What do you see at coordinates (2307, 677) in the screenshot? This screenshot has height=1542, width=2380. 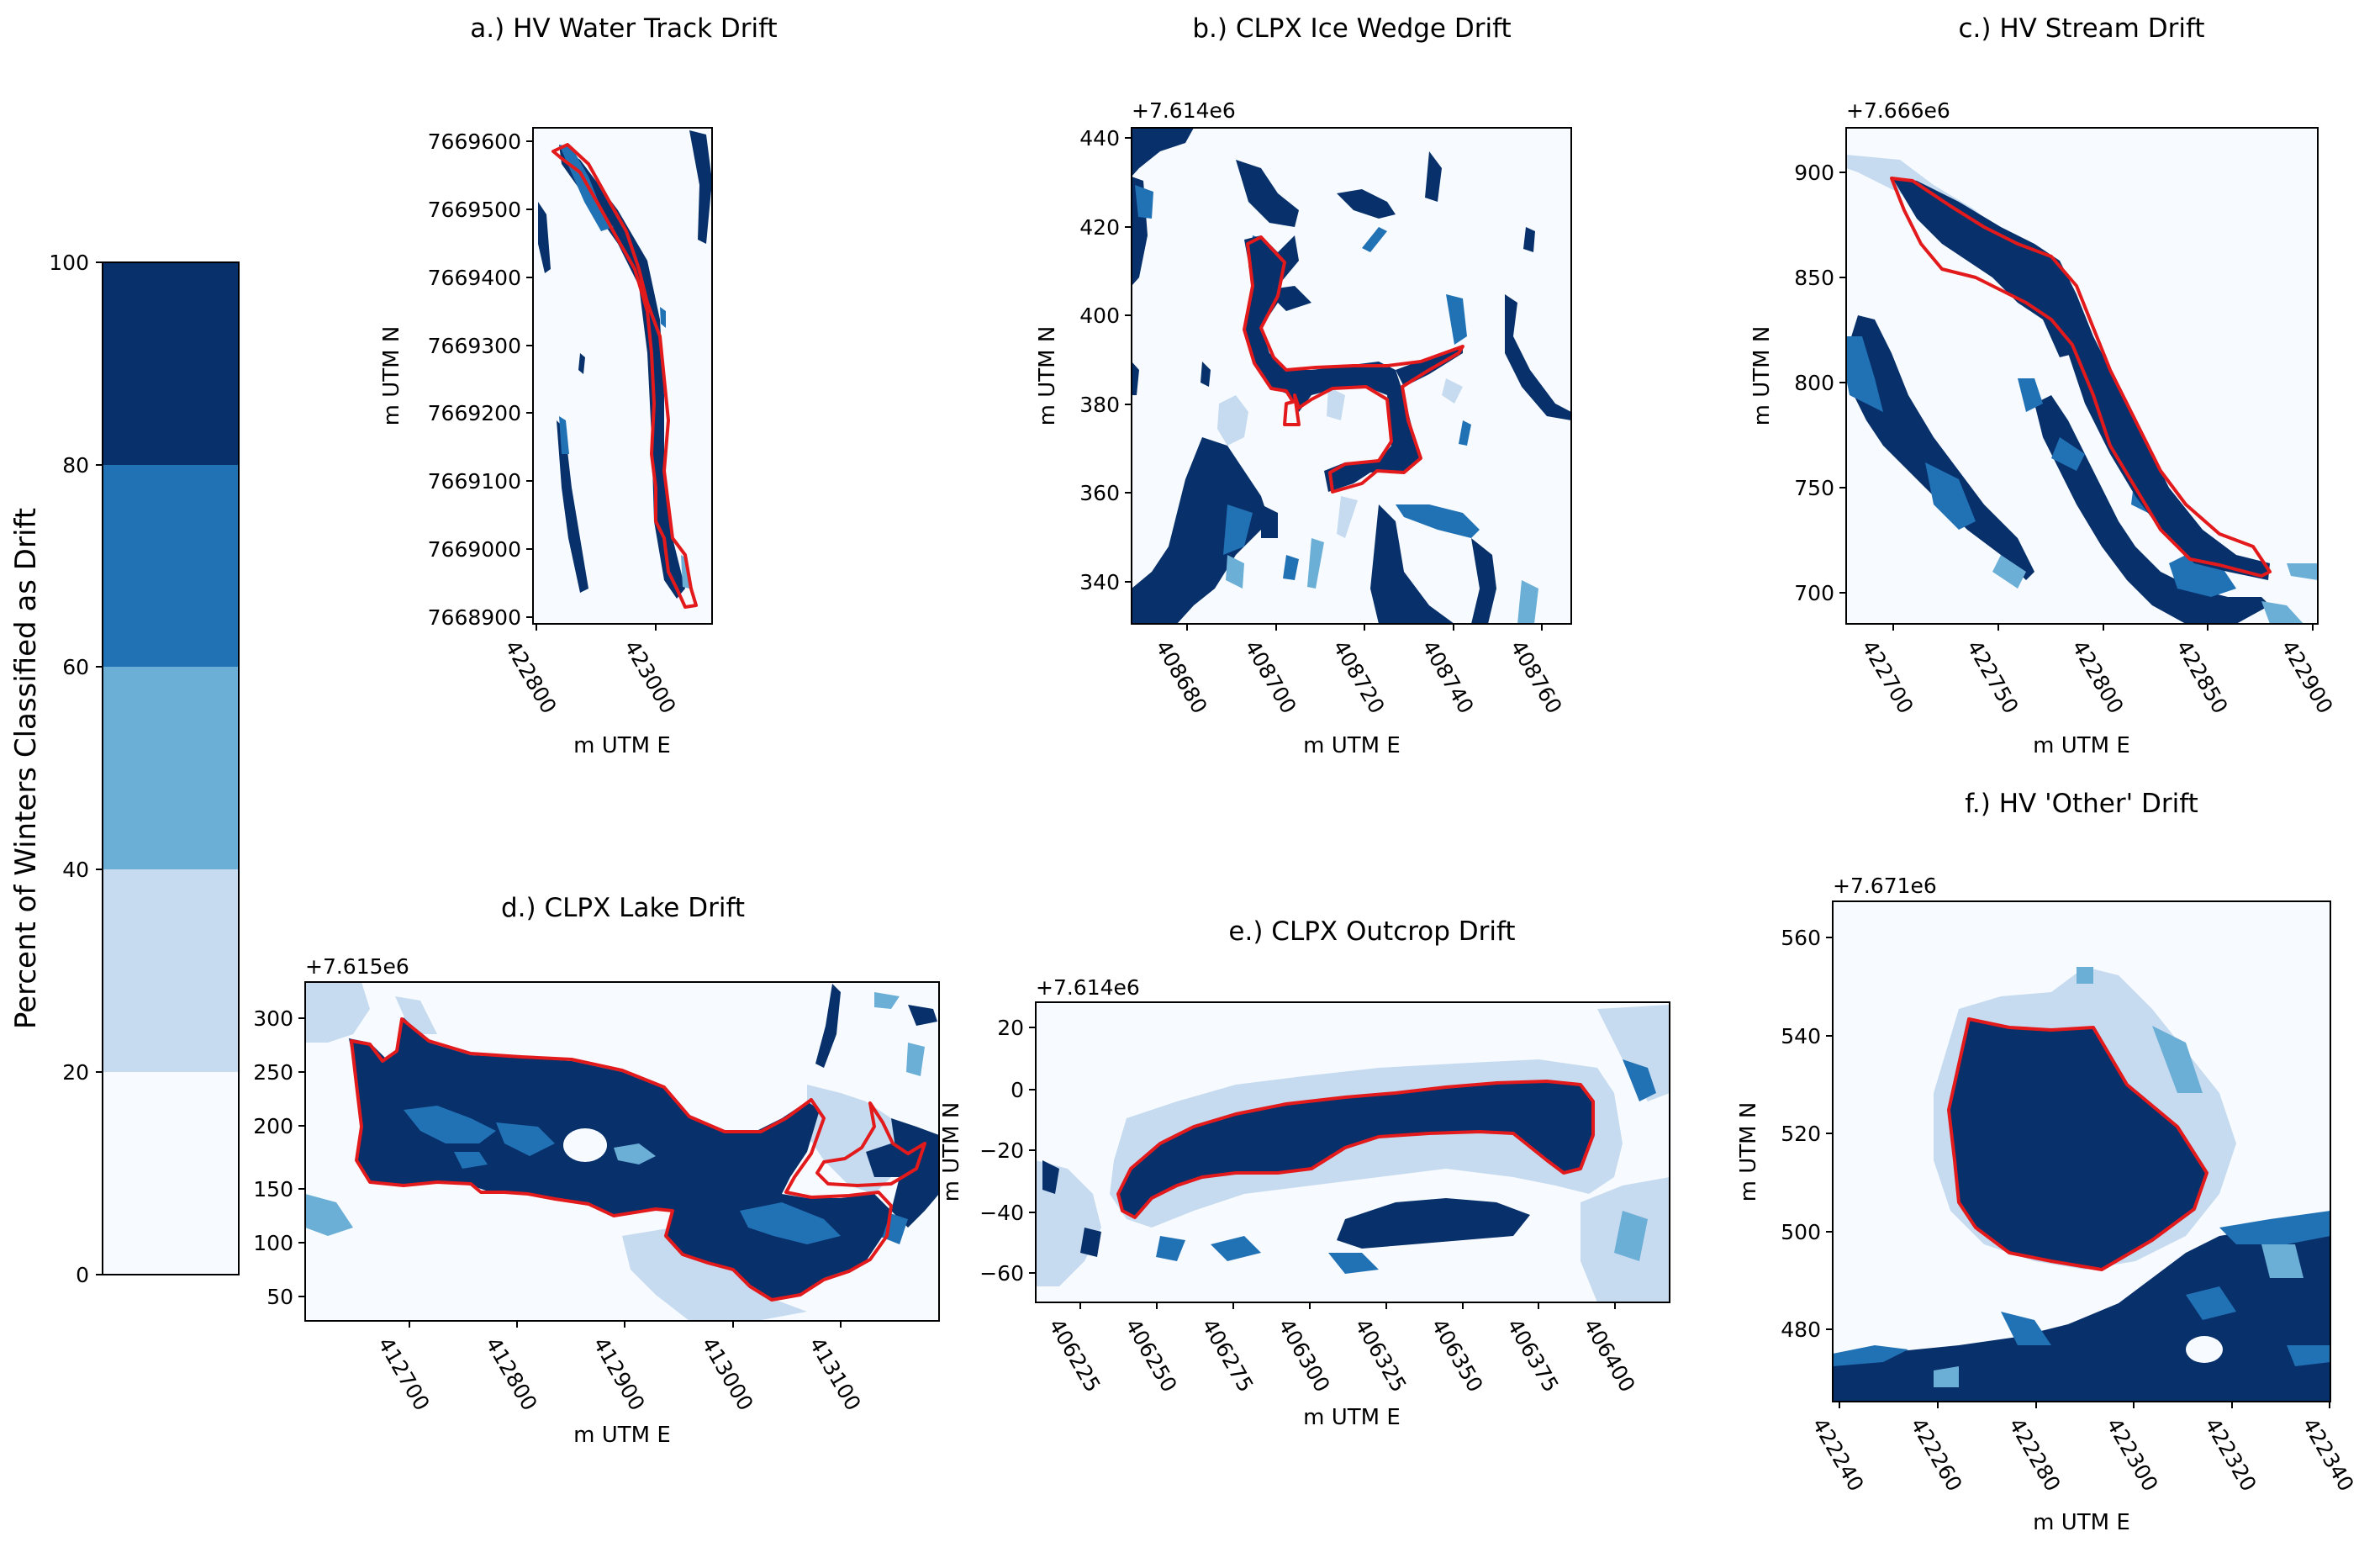 I see `panel-c-x-tick: 422900` at bounding box center [2307, 677].